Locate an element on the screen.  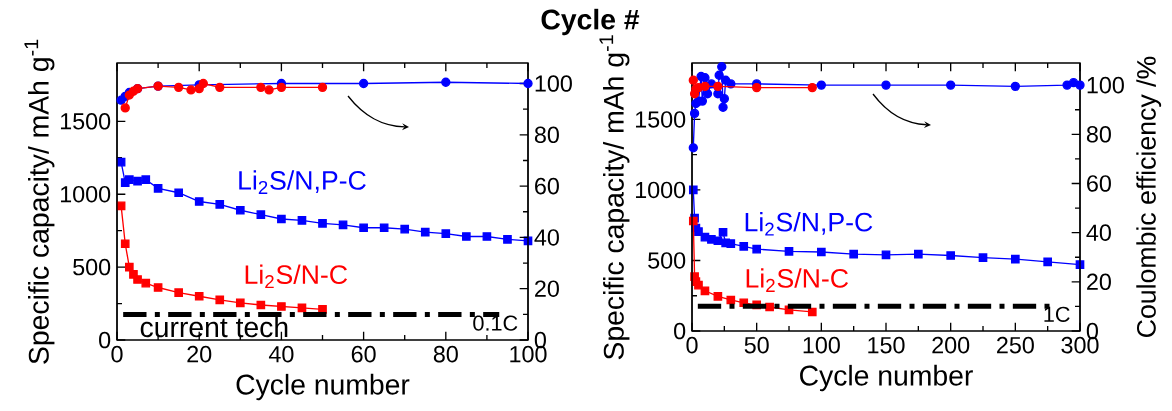
y2-axis-title: Coulombic efficiency /% is located at coordinates (1149, 196).